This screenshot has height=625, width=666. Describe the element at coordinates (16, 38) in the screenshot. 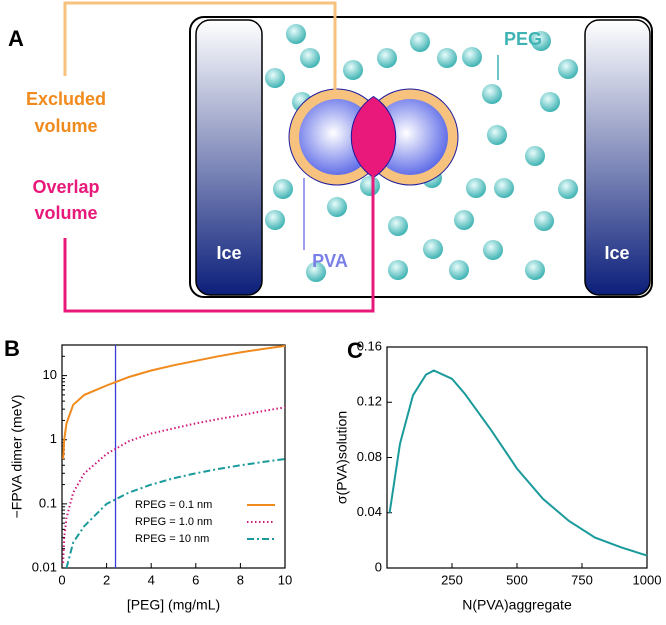

I see `panel-label: A` at that location.